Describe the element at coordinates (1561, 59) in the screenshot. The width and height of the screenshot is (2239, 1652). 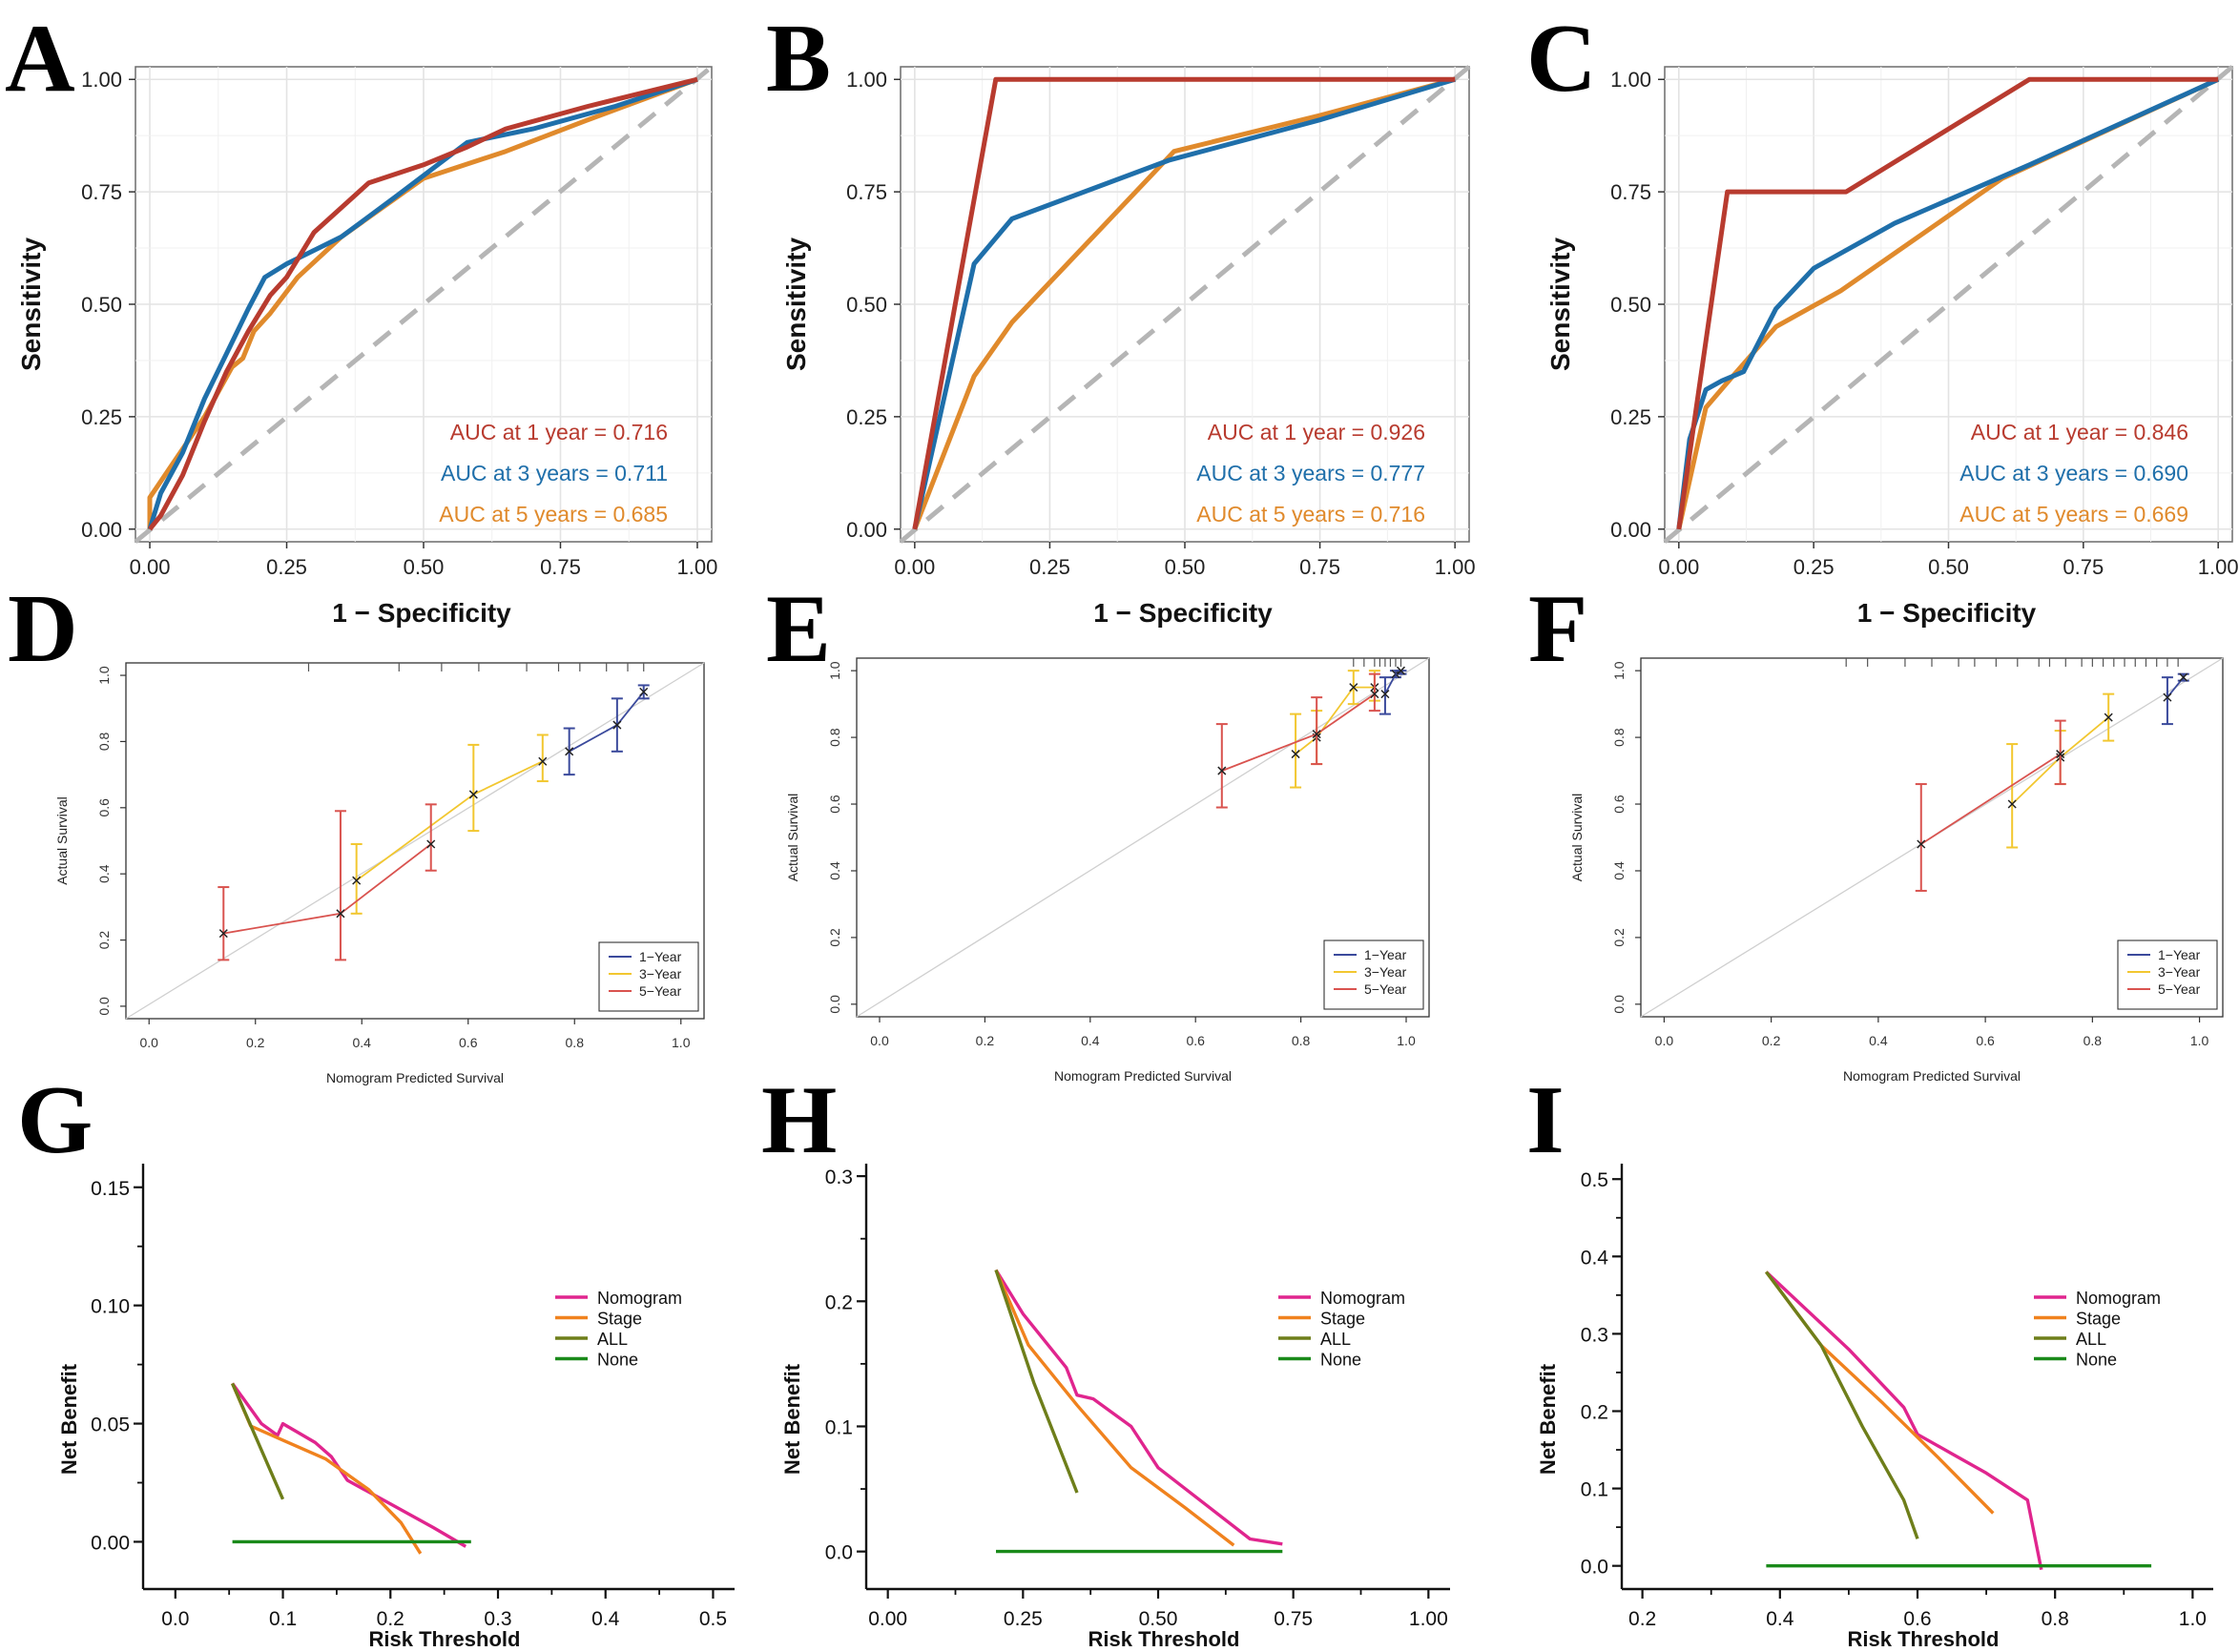
I see `panel-letter-c: C` at that location.